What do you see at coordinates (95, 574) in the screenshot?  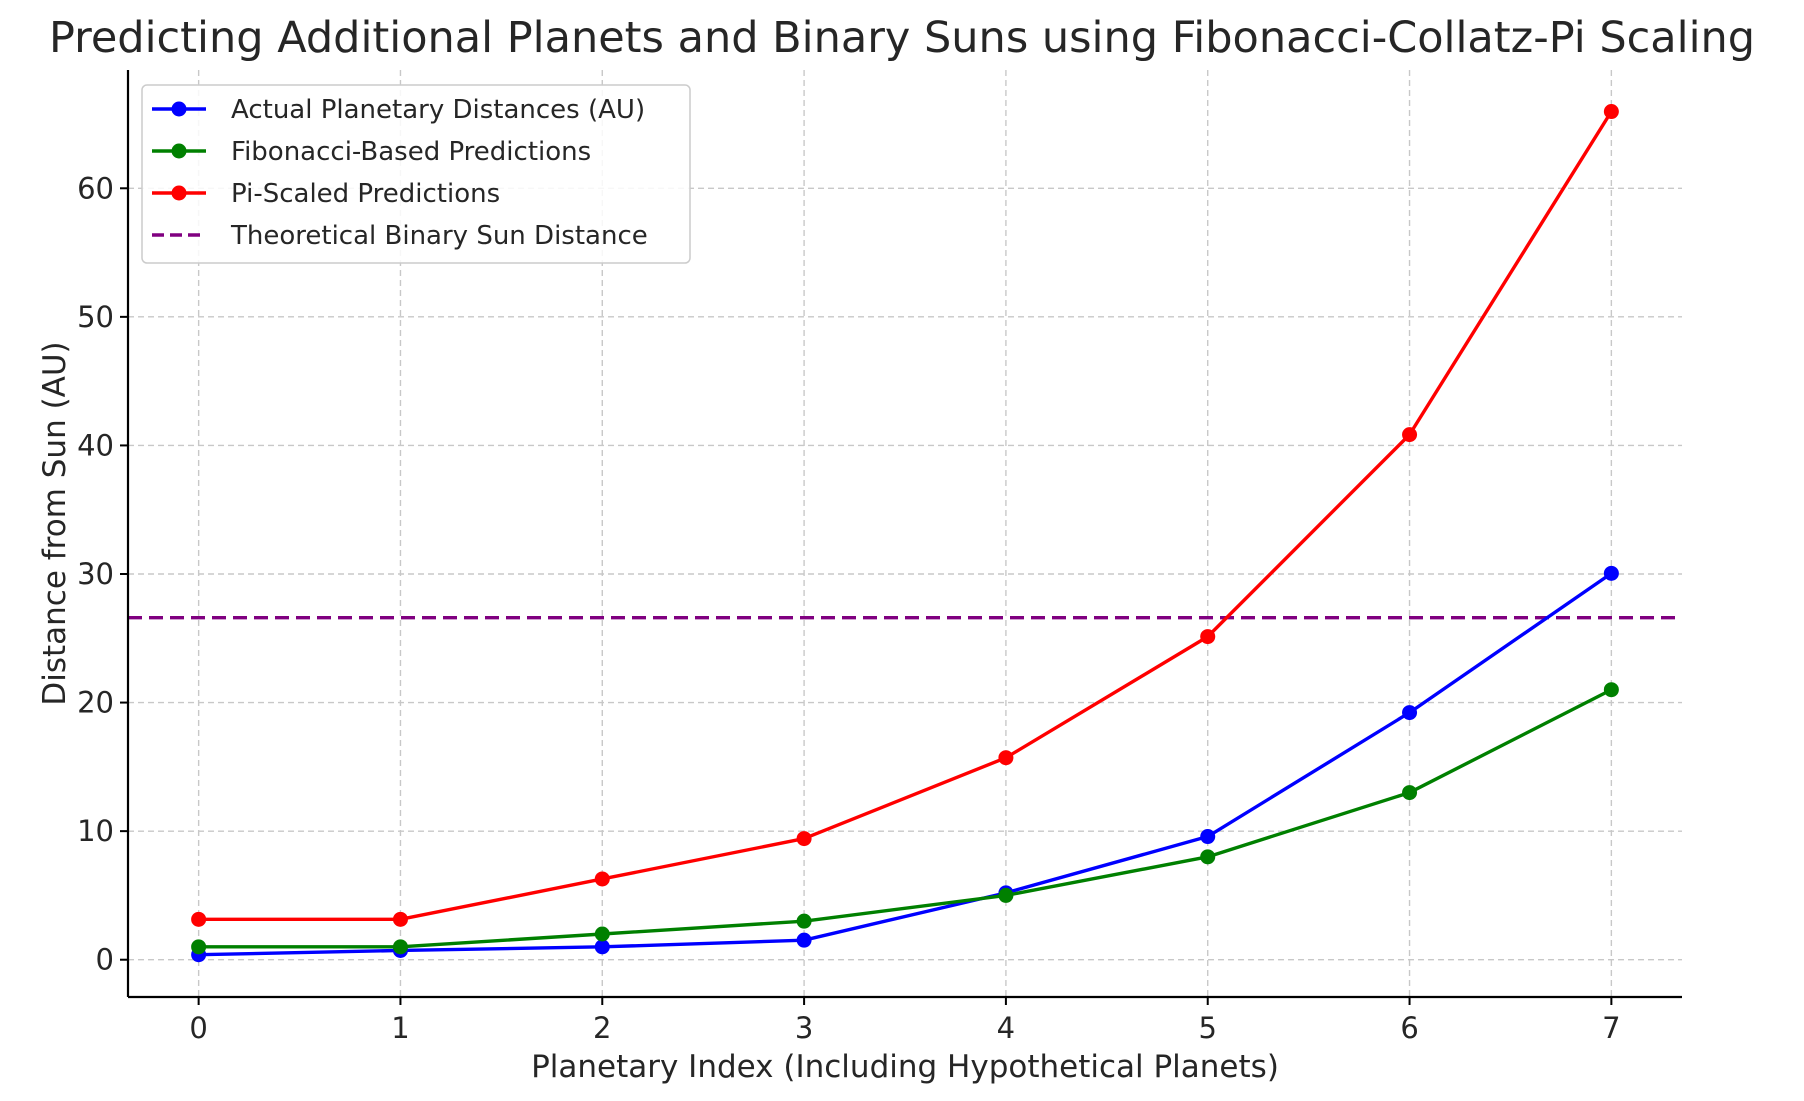 I see `y-tick-label: 30` at bounding box center [95, 574].